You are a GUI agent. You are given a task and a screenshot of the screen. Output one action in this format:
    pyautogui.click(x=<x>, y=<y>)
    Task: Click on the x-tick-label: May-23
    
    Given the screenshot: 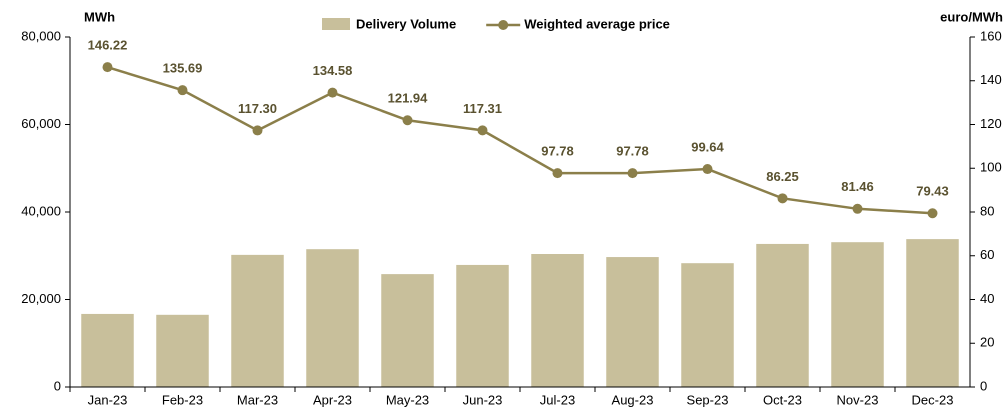 What is the action you would take?
    pyautogui.click(x=407, y=399)
    